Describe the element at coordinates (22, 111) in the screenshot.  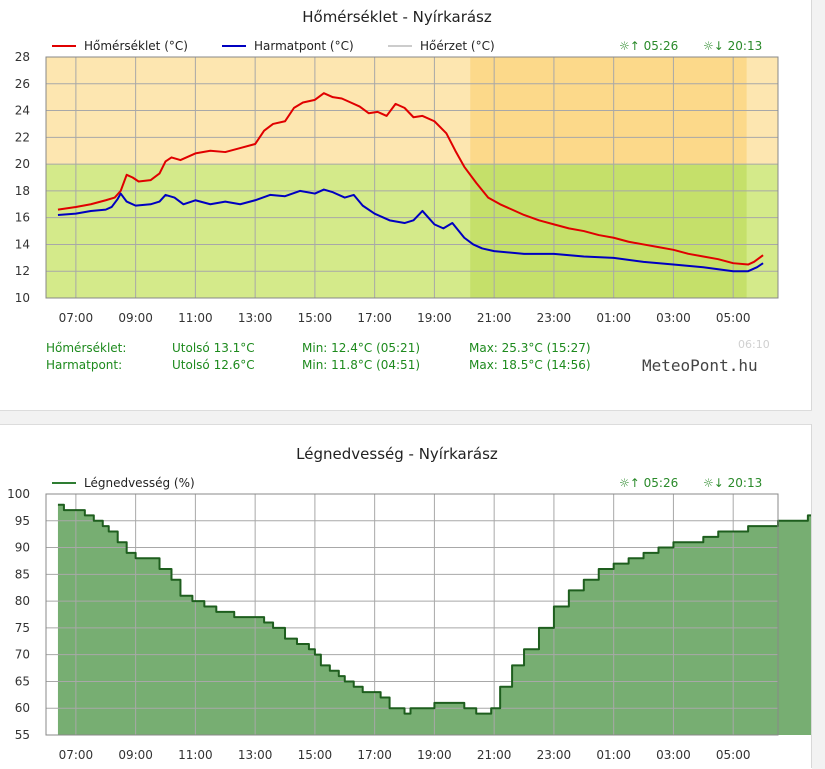
I see `y-tick-label: 24` at that location.